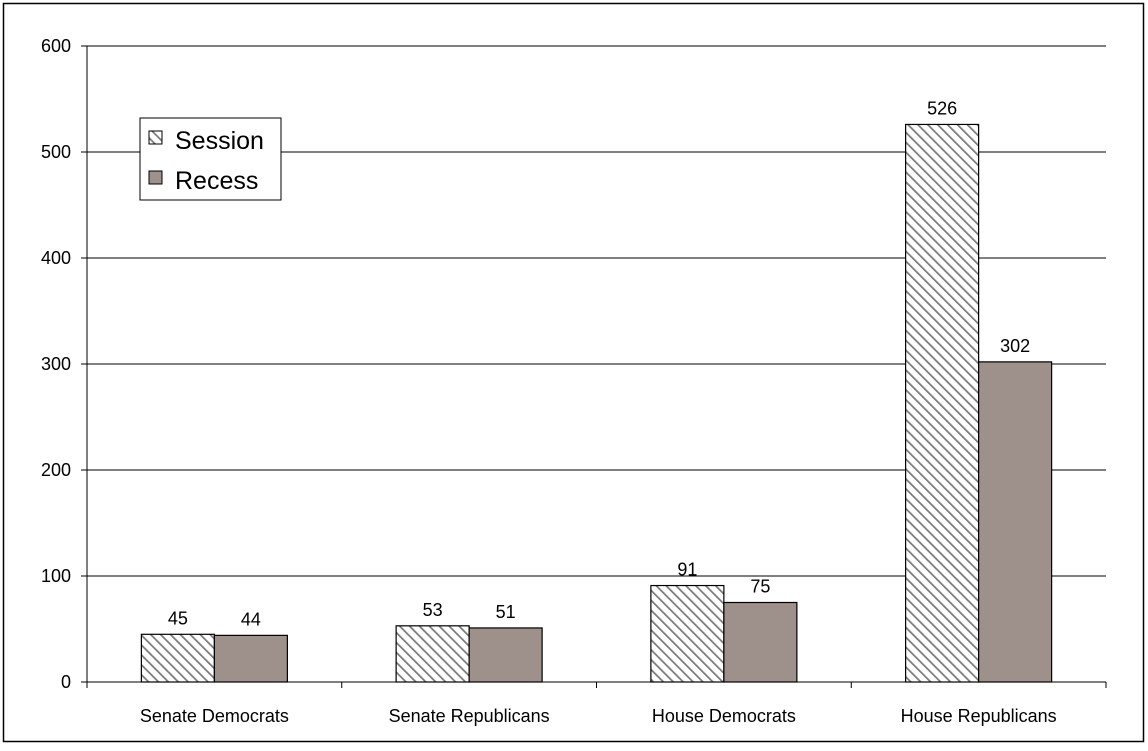  What do you see at coordinates (56, 46) in the screenshot?
I see `y-tick-label: 600` at bounding box center [56, 46].